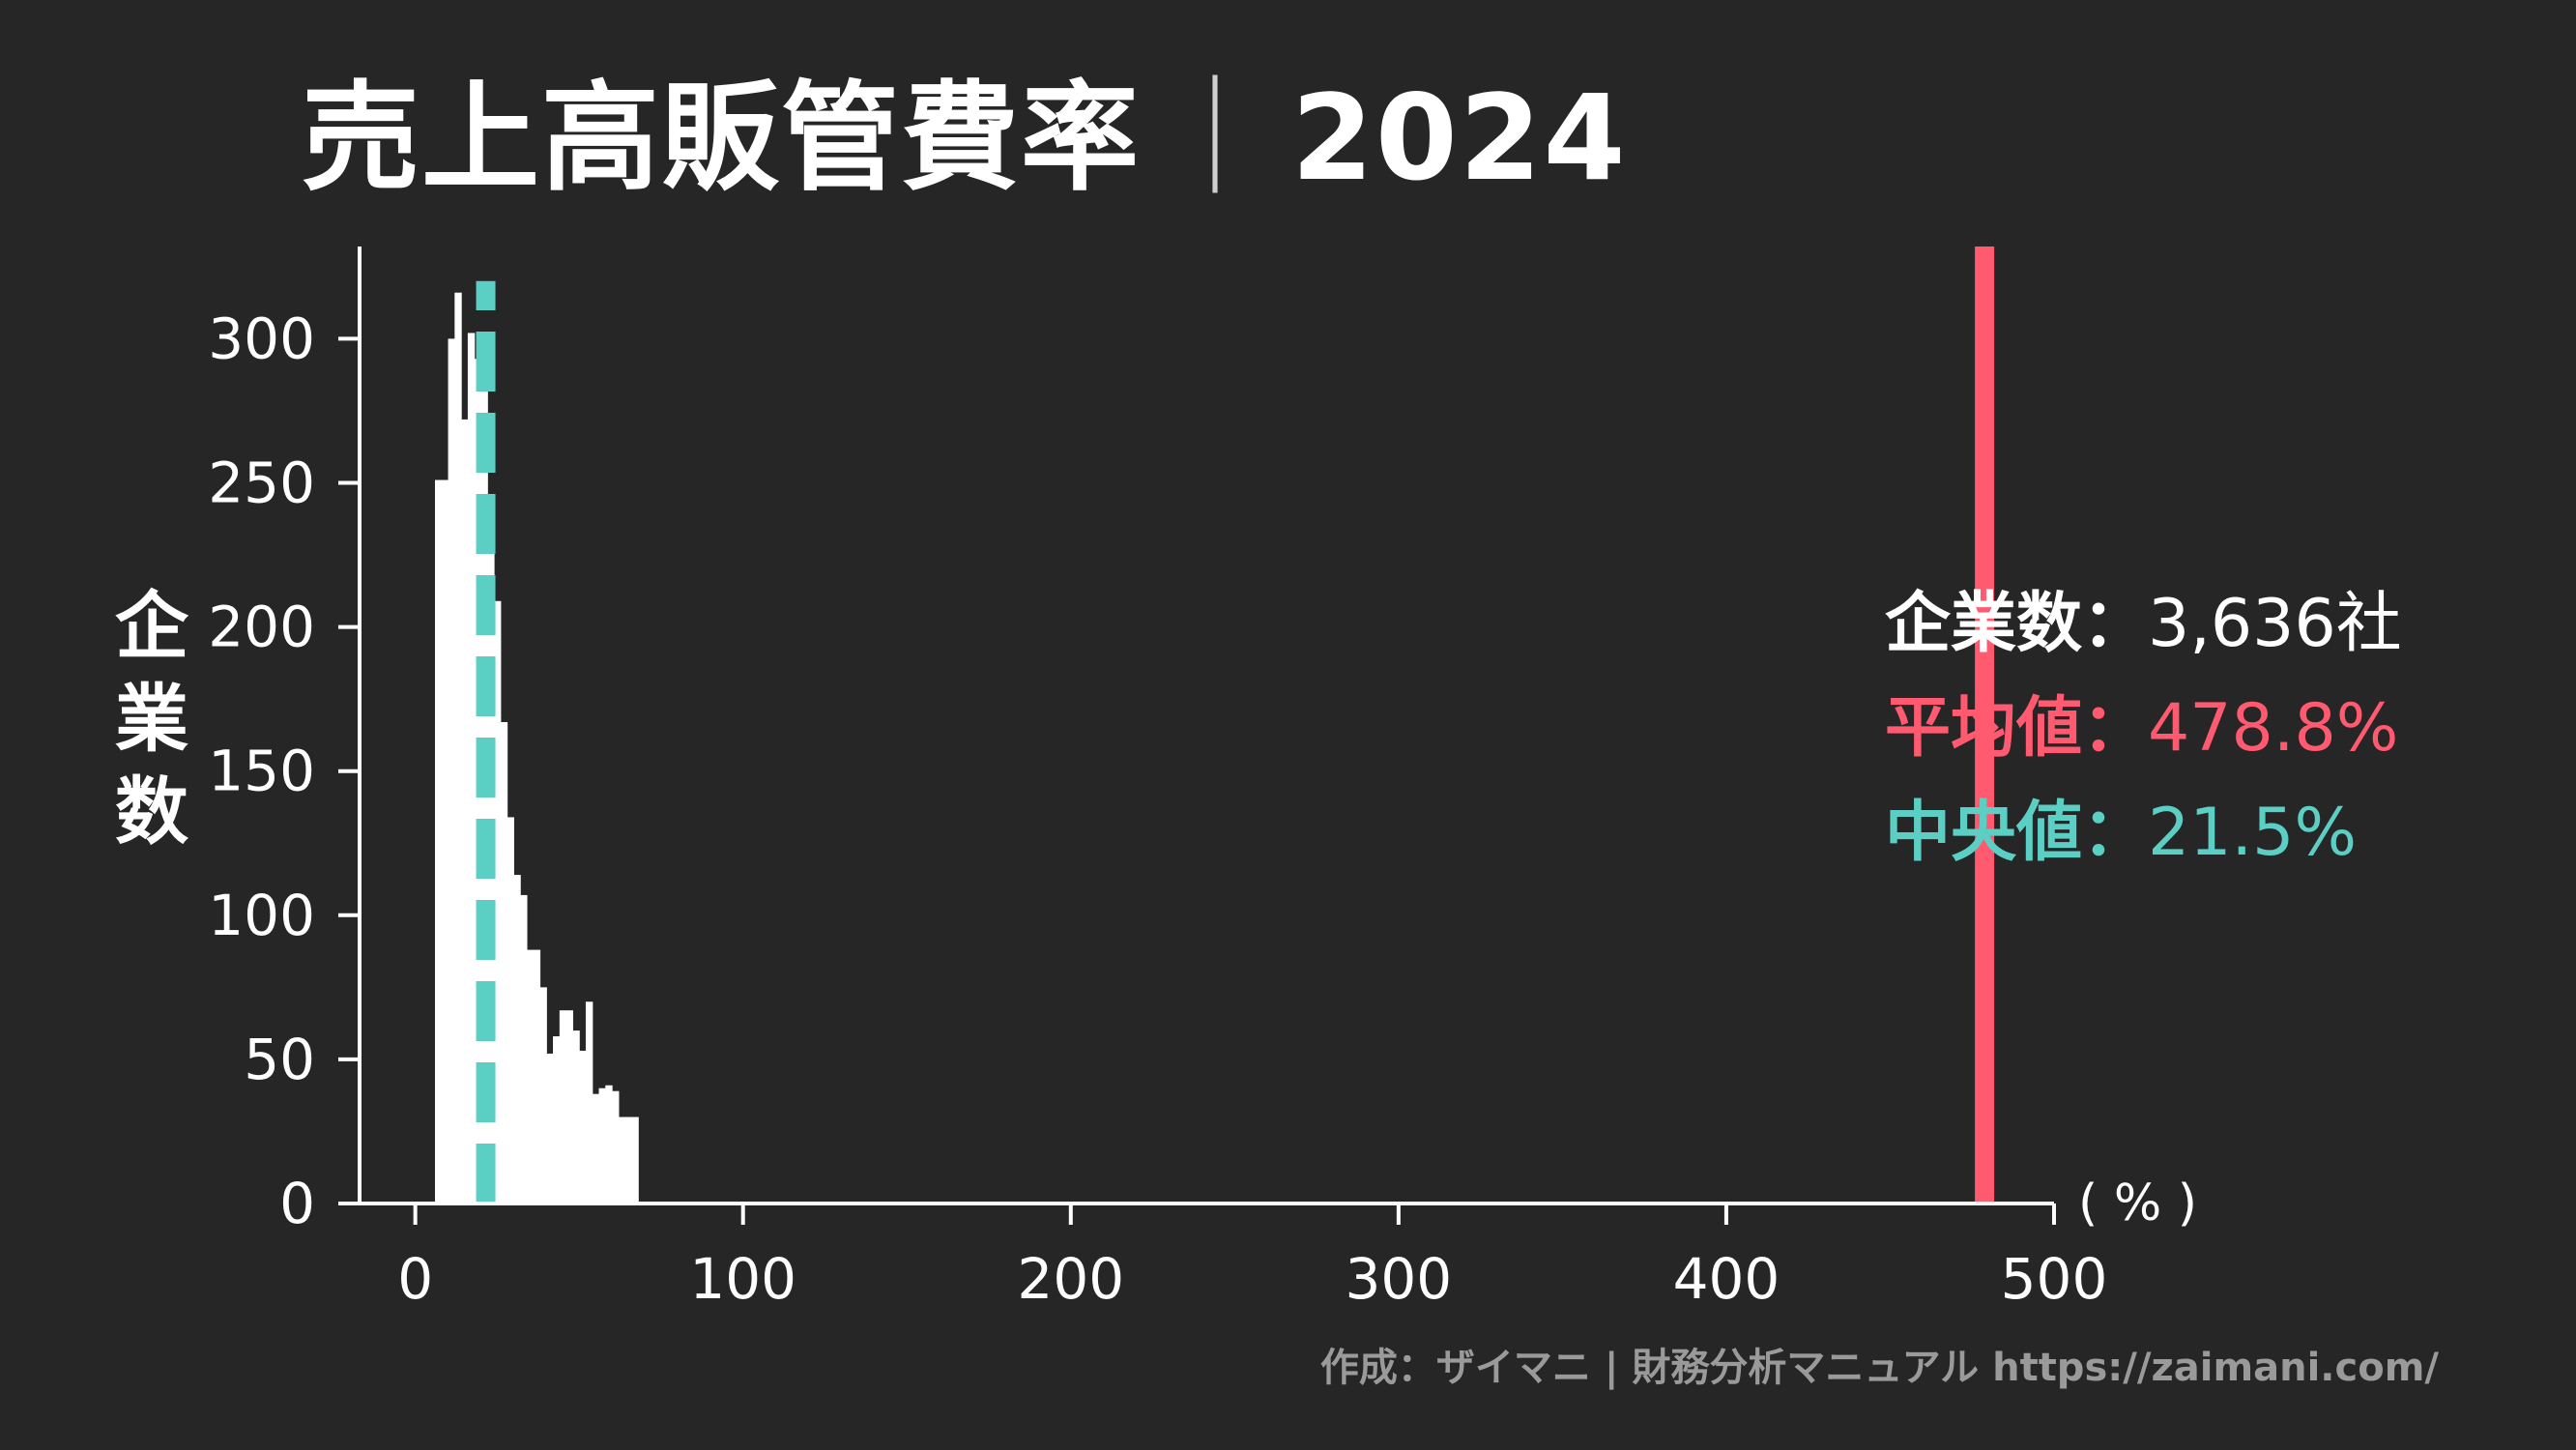 Image resolution: width=2576 pixels, height=1450 pixels. What do you see at coordinates (1984, 624) in the screenshot?
I see `stat-count-label: 企業数` at bounding box center [1984, 624].